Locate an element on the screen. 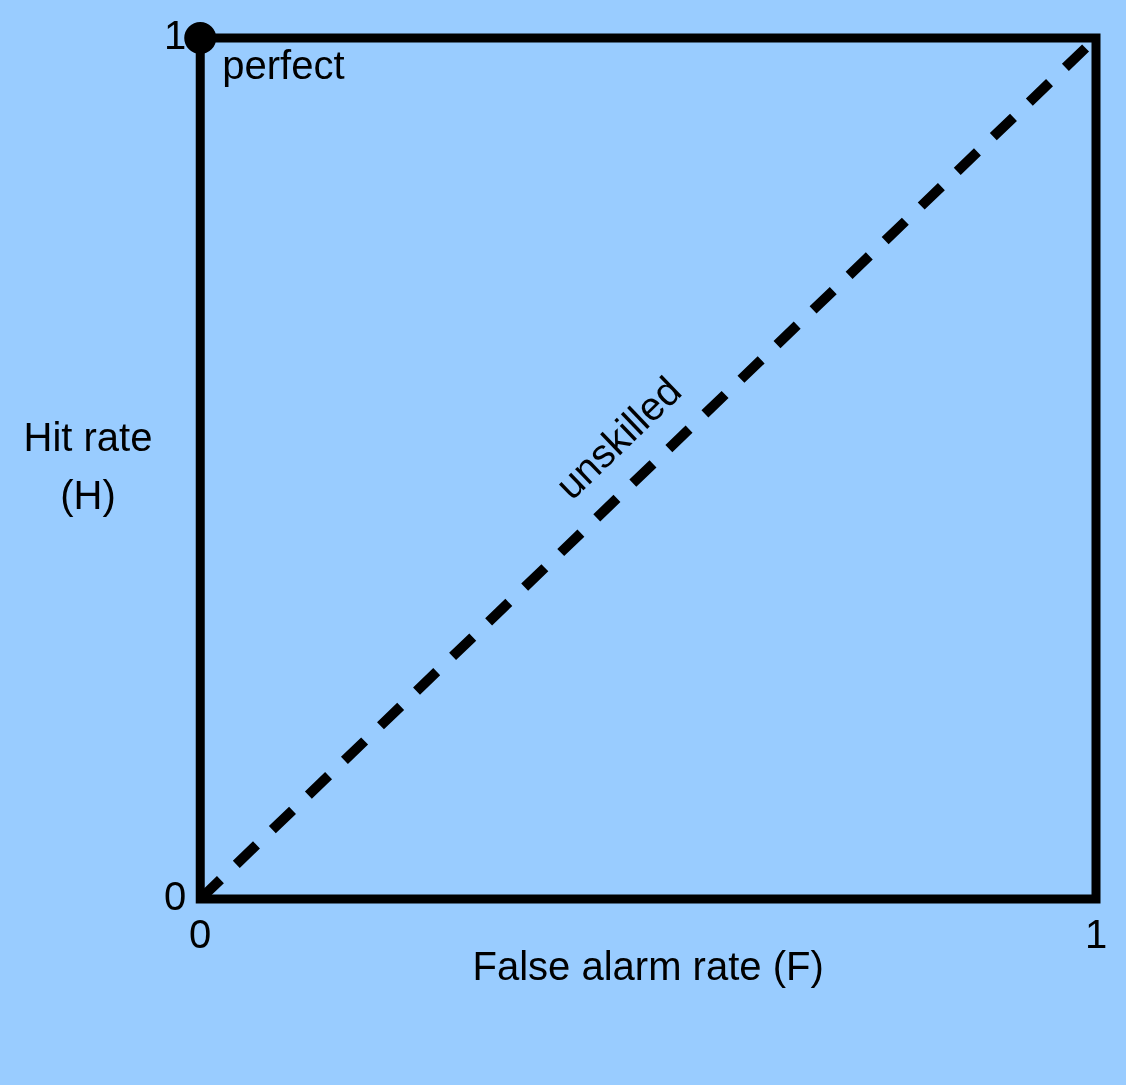  y-axis-title: Hit rate (H) is located at coordinates (88, 465).